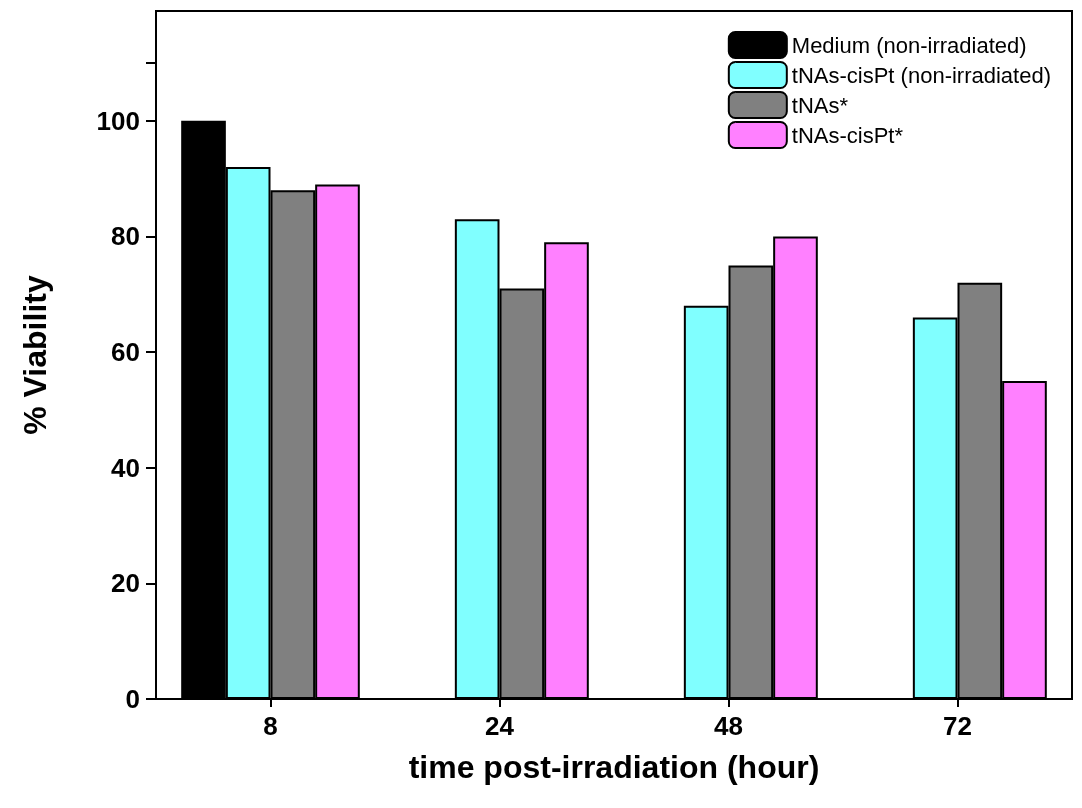  What do you see at coordinates (614, 767) in the screenshot?
I see `x-axis-title: time post-irradiation (hour)` at bounding box center [614, 767].